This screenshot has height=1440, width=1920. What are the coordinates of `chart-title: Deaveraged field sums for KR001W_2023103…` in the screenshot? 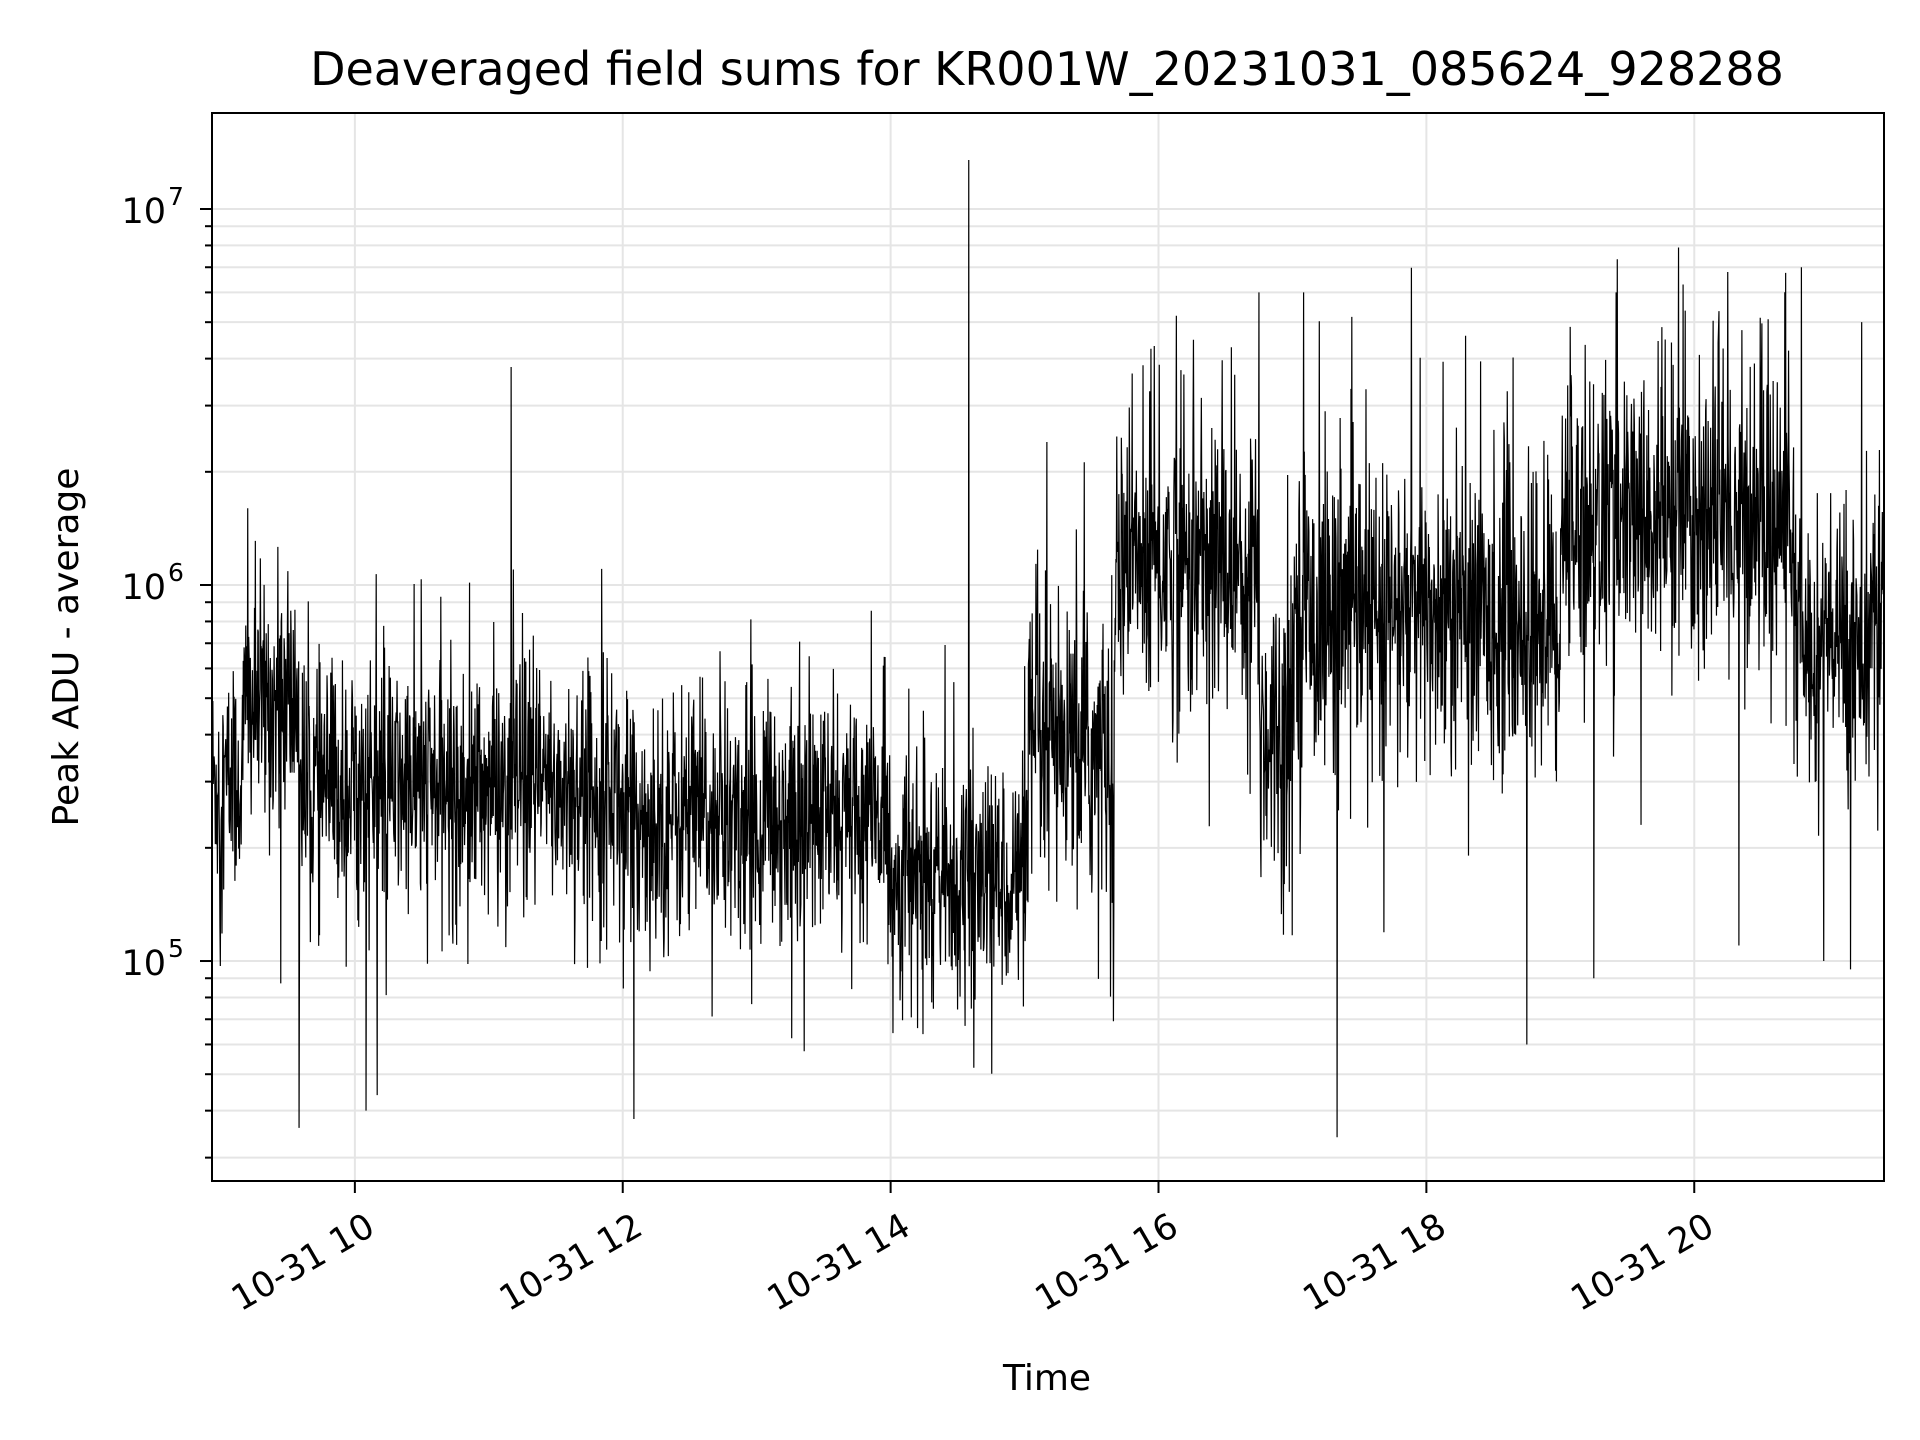 It's located at (1047, 69).